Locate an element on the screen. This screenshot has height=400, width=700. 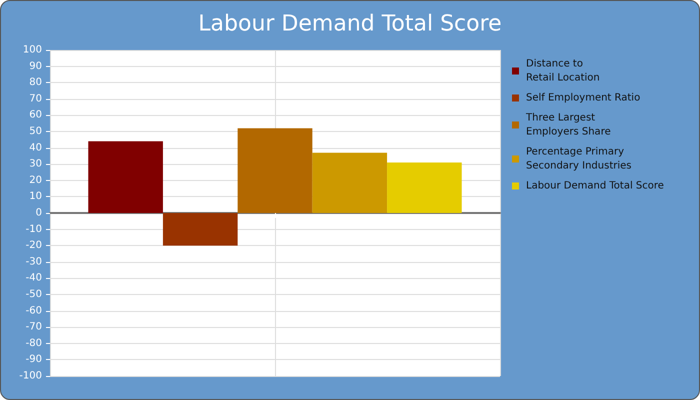
legend-label: Self Employment Ratio is located at coordinates (583, 98).